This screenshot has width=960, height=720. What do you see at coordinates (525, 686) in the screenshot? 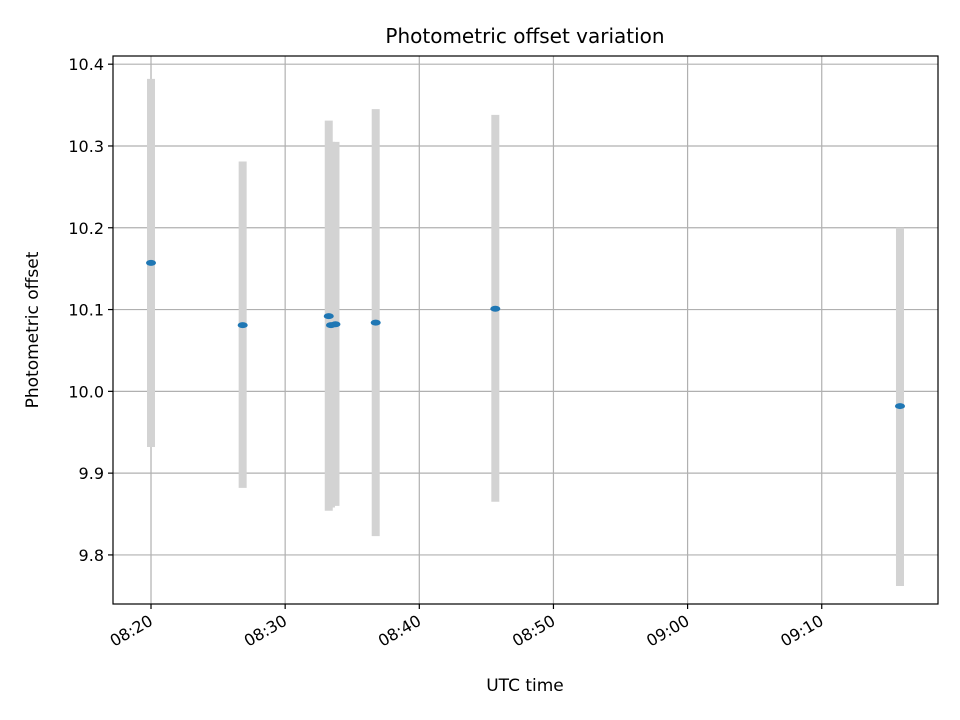
I see `x-axis-label: UTC time` at bounding box center [525, 686].